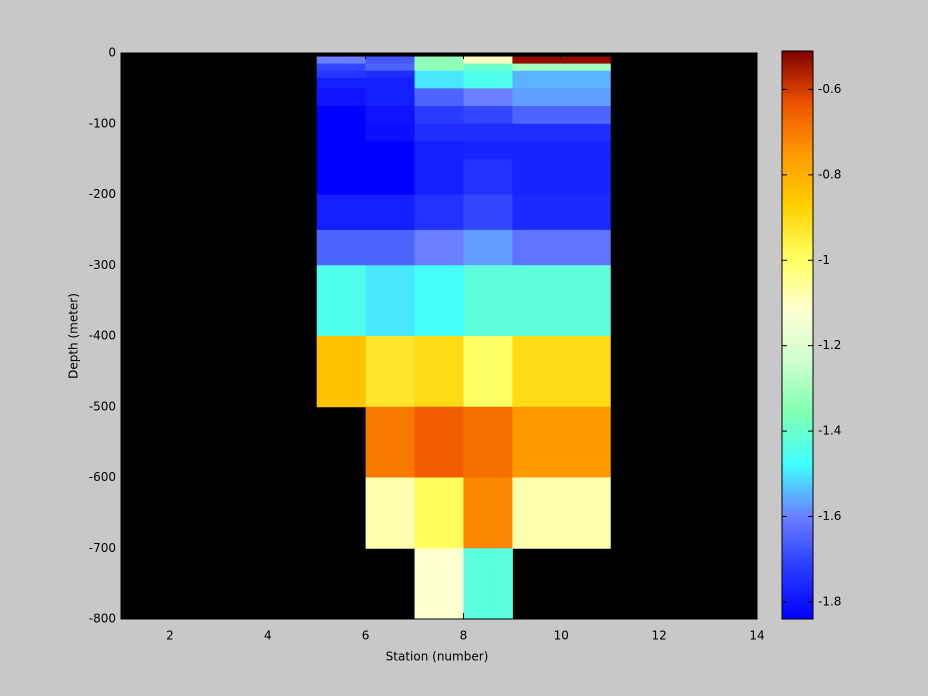  I want to click on x-tick-label: 4, so click(268, 636).